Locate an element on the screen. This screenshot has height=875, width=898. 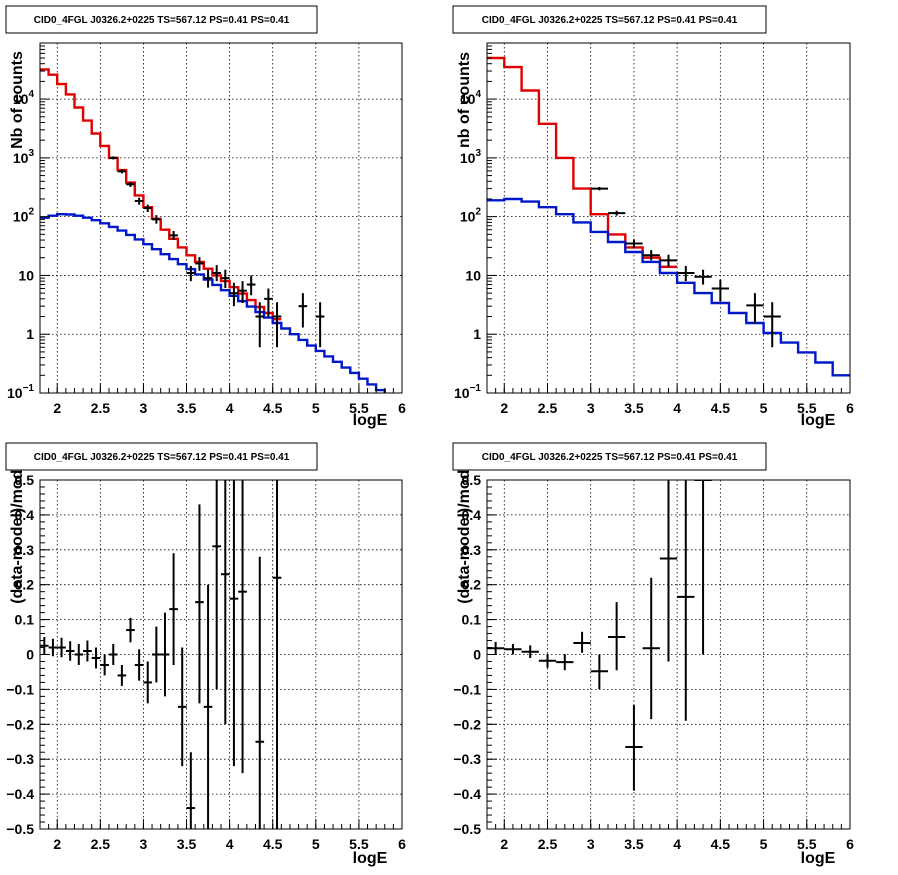
y-tick-exponent: 3 is located at coordinates (31, 153).